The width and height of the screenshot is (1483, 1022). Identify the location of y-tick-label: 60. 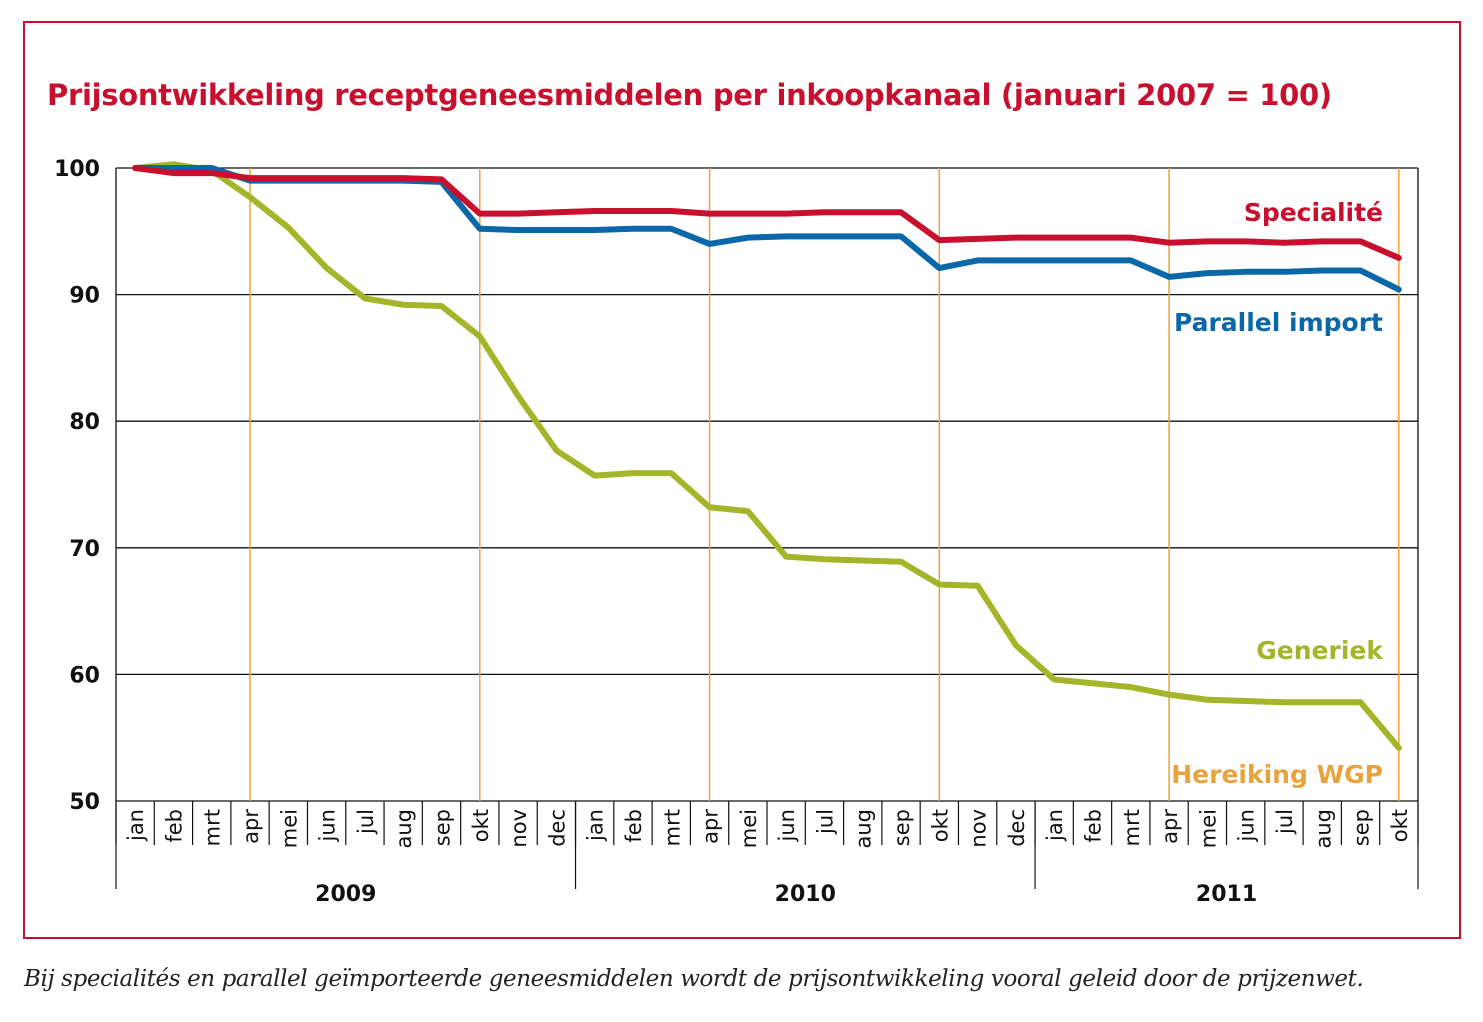
(84, 675).